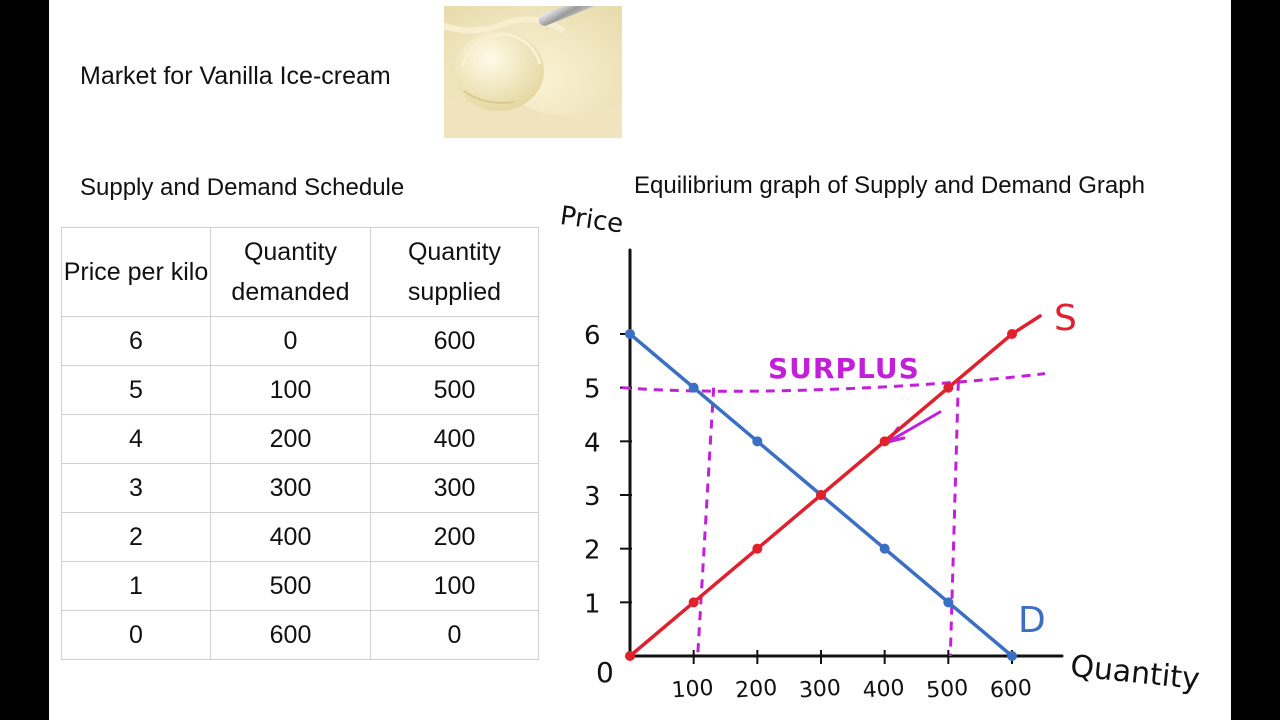 Image resolution: width=1280 pixels, height=720 pixels. What do you see at coordinates (136, 635) in the screenshot?
I see `cell-price: 0` at bounding box center [136, 635].